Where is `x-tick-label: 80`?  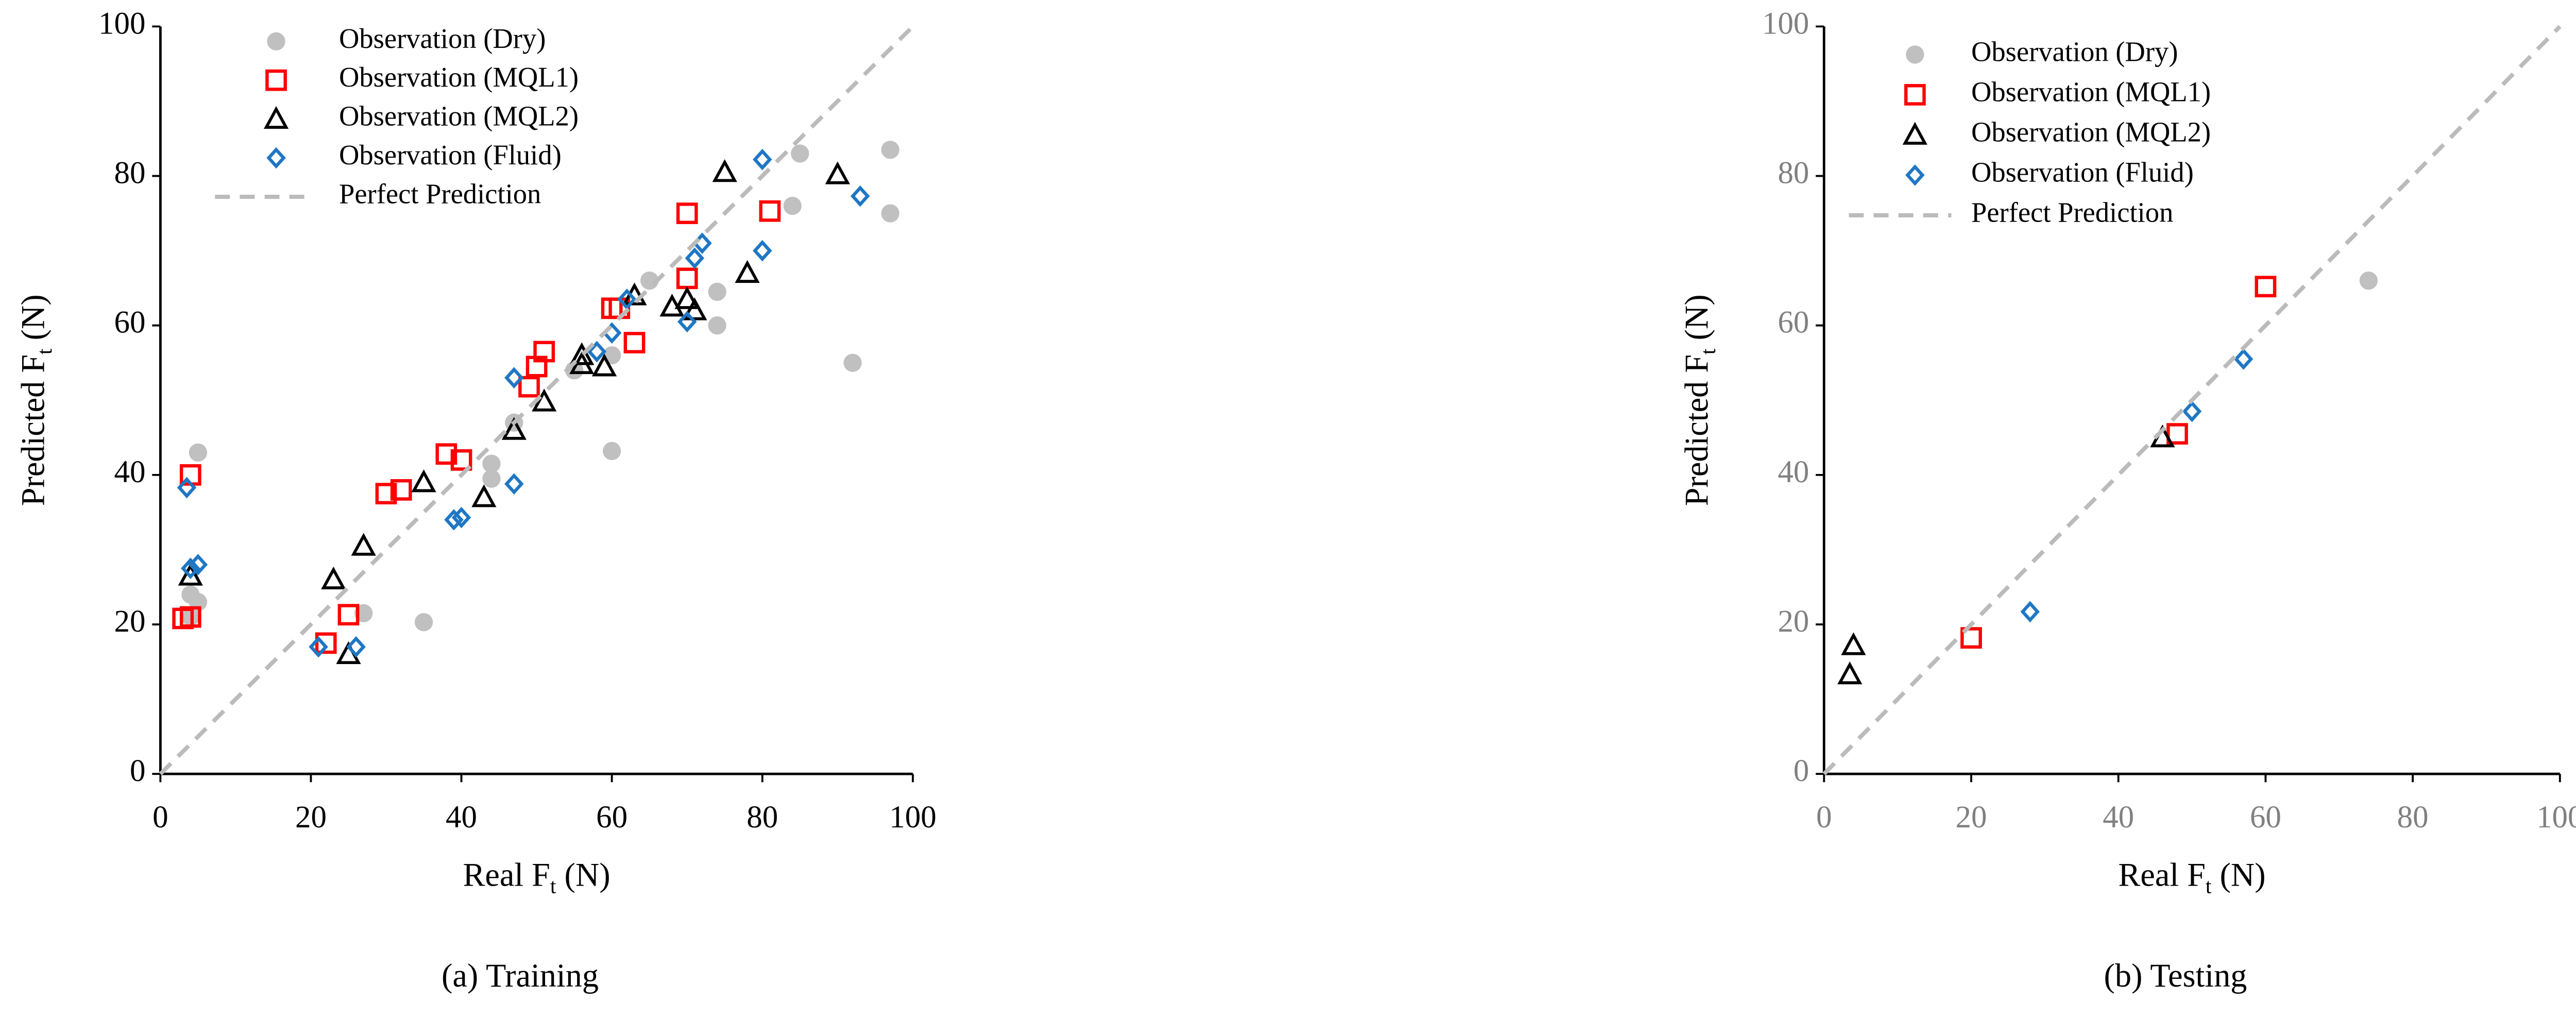 x-tick-label: 80 is located at coordinates (2413, 817).